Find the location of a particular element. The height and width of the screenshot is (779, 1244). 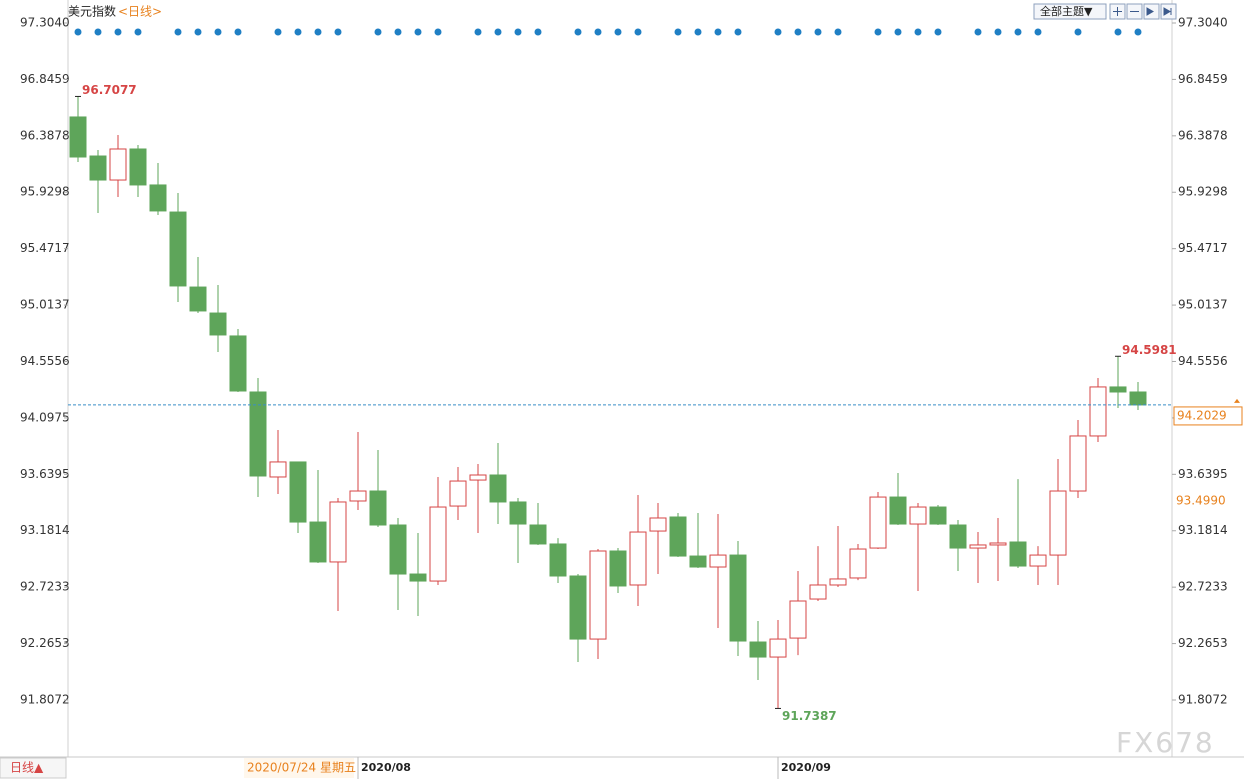

y-tick-label: 95.4717 is located at coordinates (45, 248).